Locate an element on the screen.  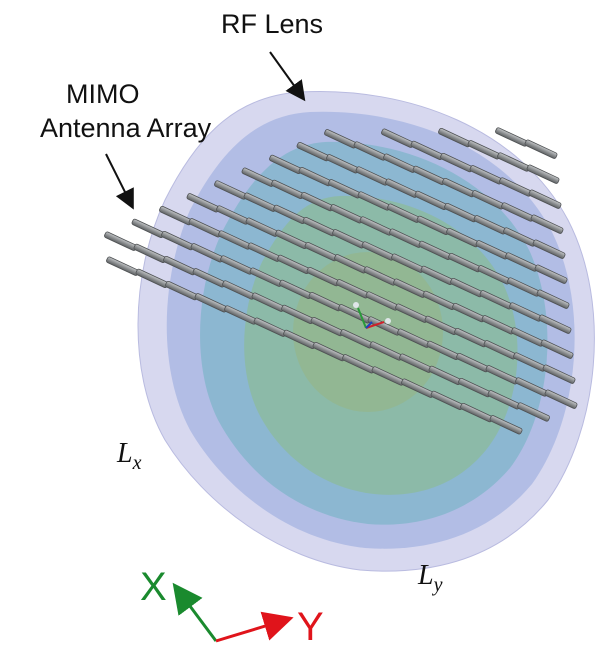
lens-core is located at coordinates (368, 332).